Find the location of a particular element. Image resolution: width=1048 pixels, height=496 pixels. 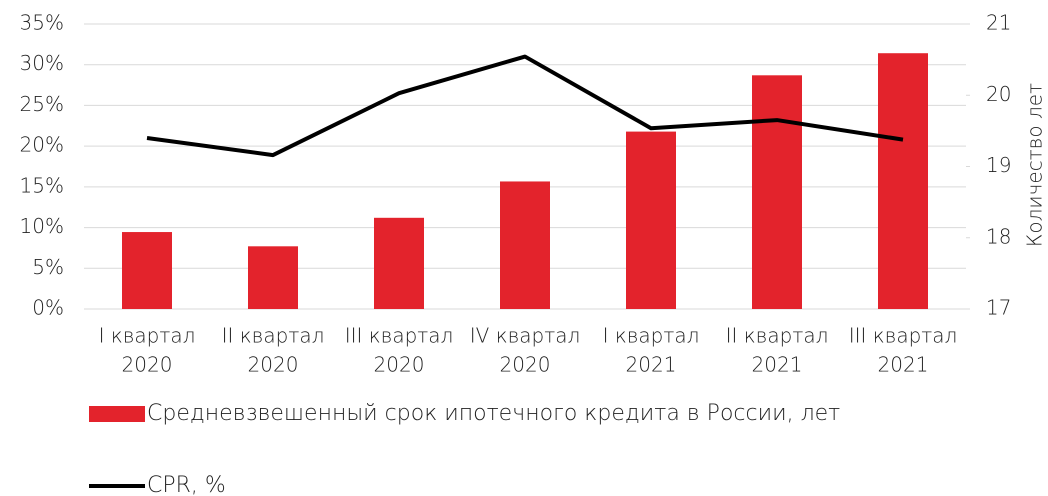

y-tick-label: 10% is located at coordinates (42, 226).